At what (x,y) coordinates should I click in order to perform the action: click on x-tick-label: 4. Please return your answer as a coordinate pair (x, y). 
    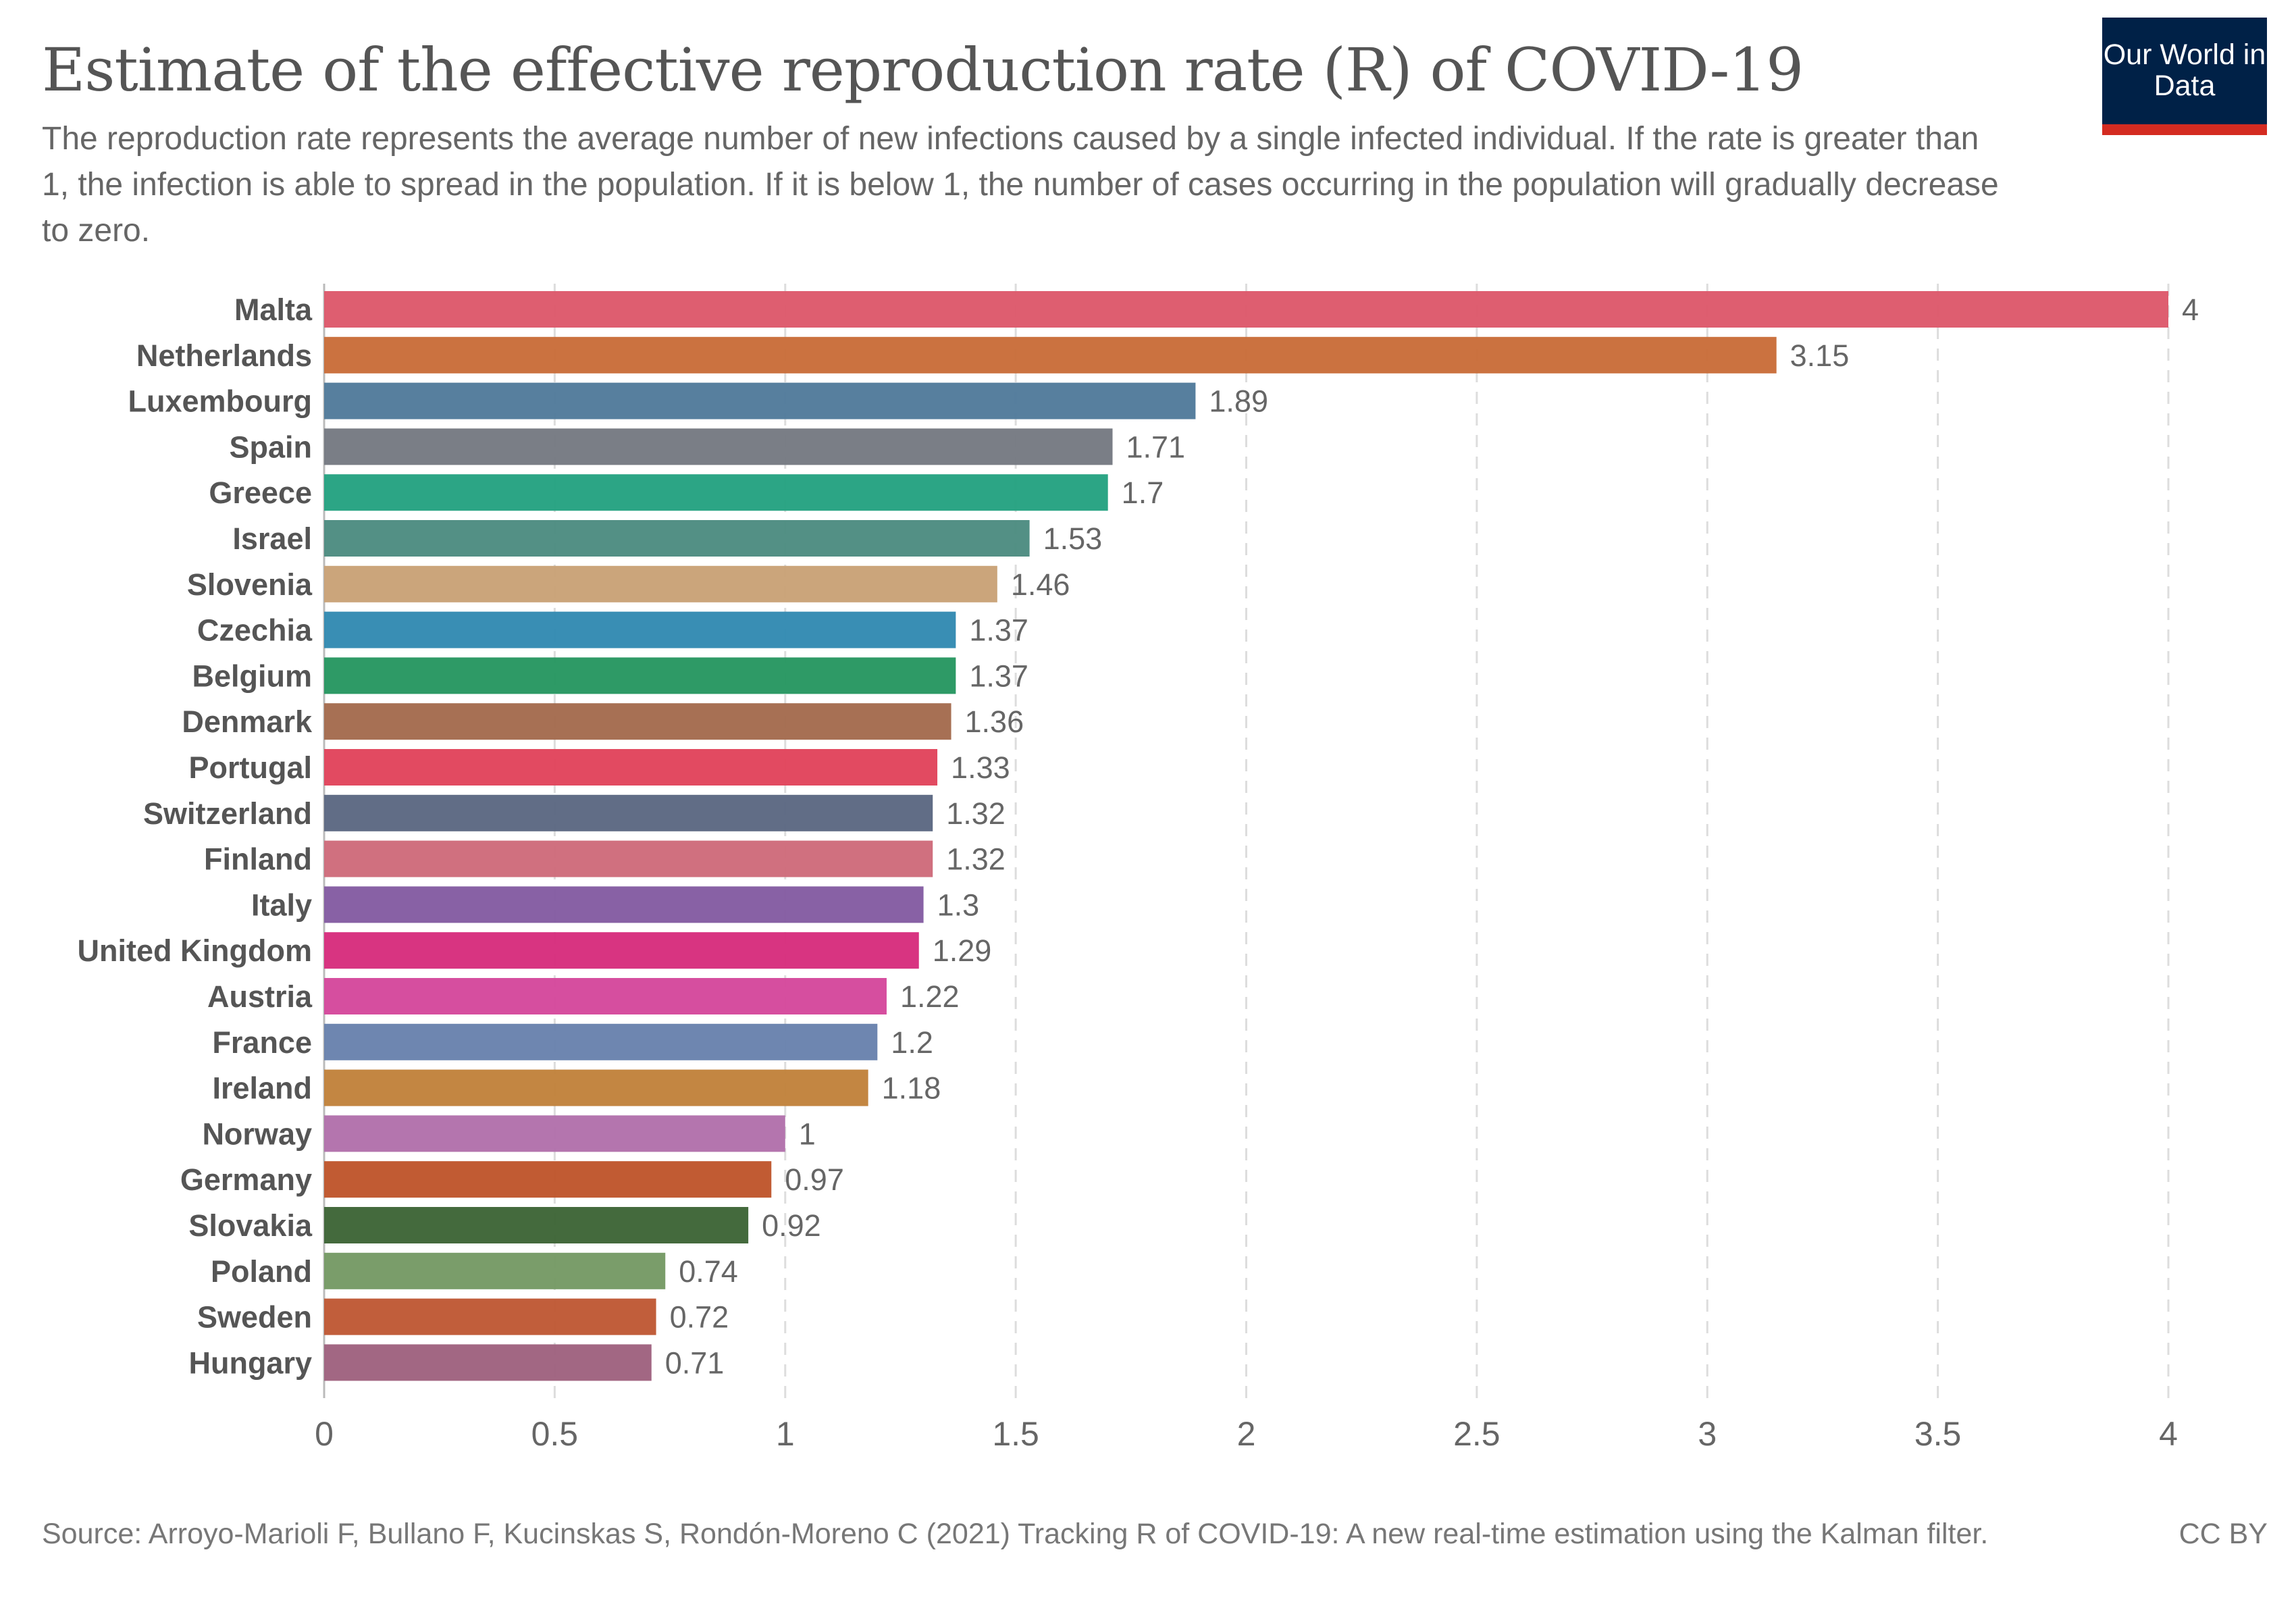
    Looking at the image, I should click on (2168, 1434).